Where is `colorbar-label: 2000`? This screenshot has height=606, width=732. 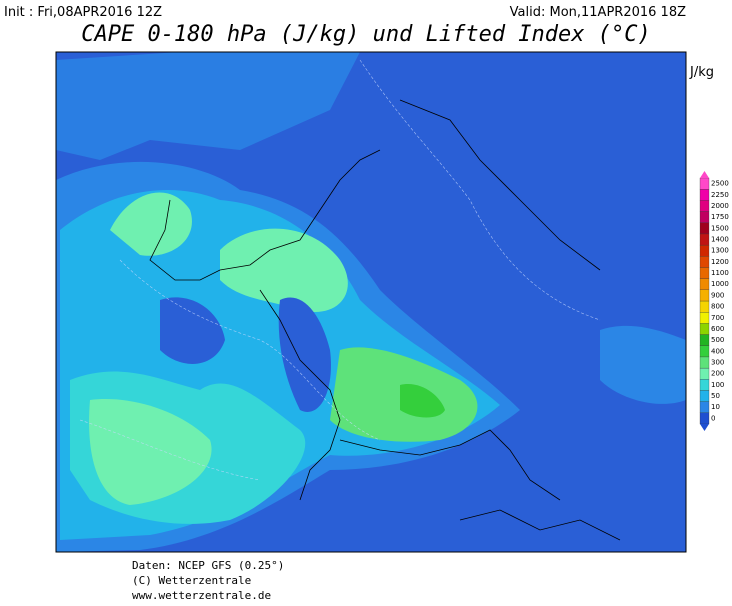 colorbar-label: 2000 is located at coordinates (720, 206).